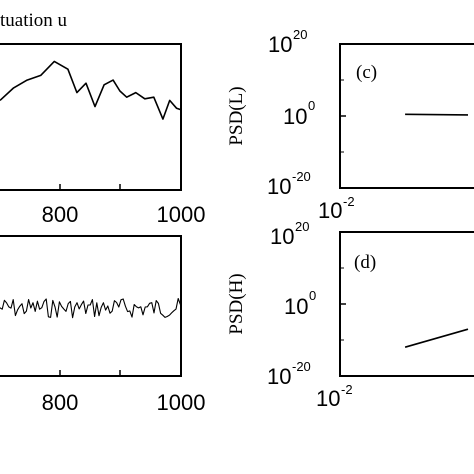  I want to click on panel-c-x-tick-label: 10 -2, so click(336, 208).